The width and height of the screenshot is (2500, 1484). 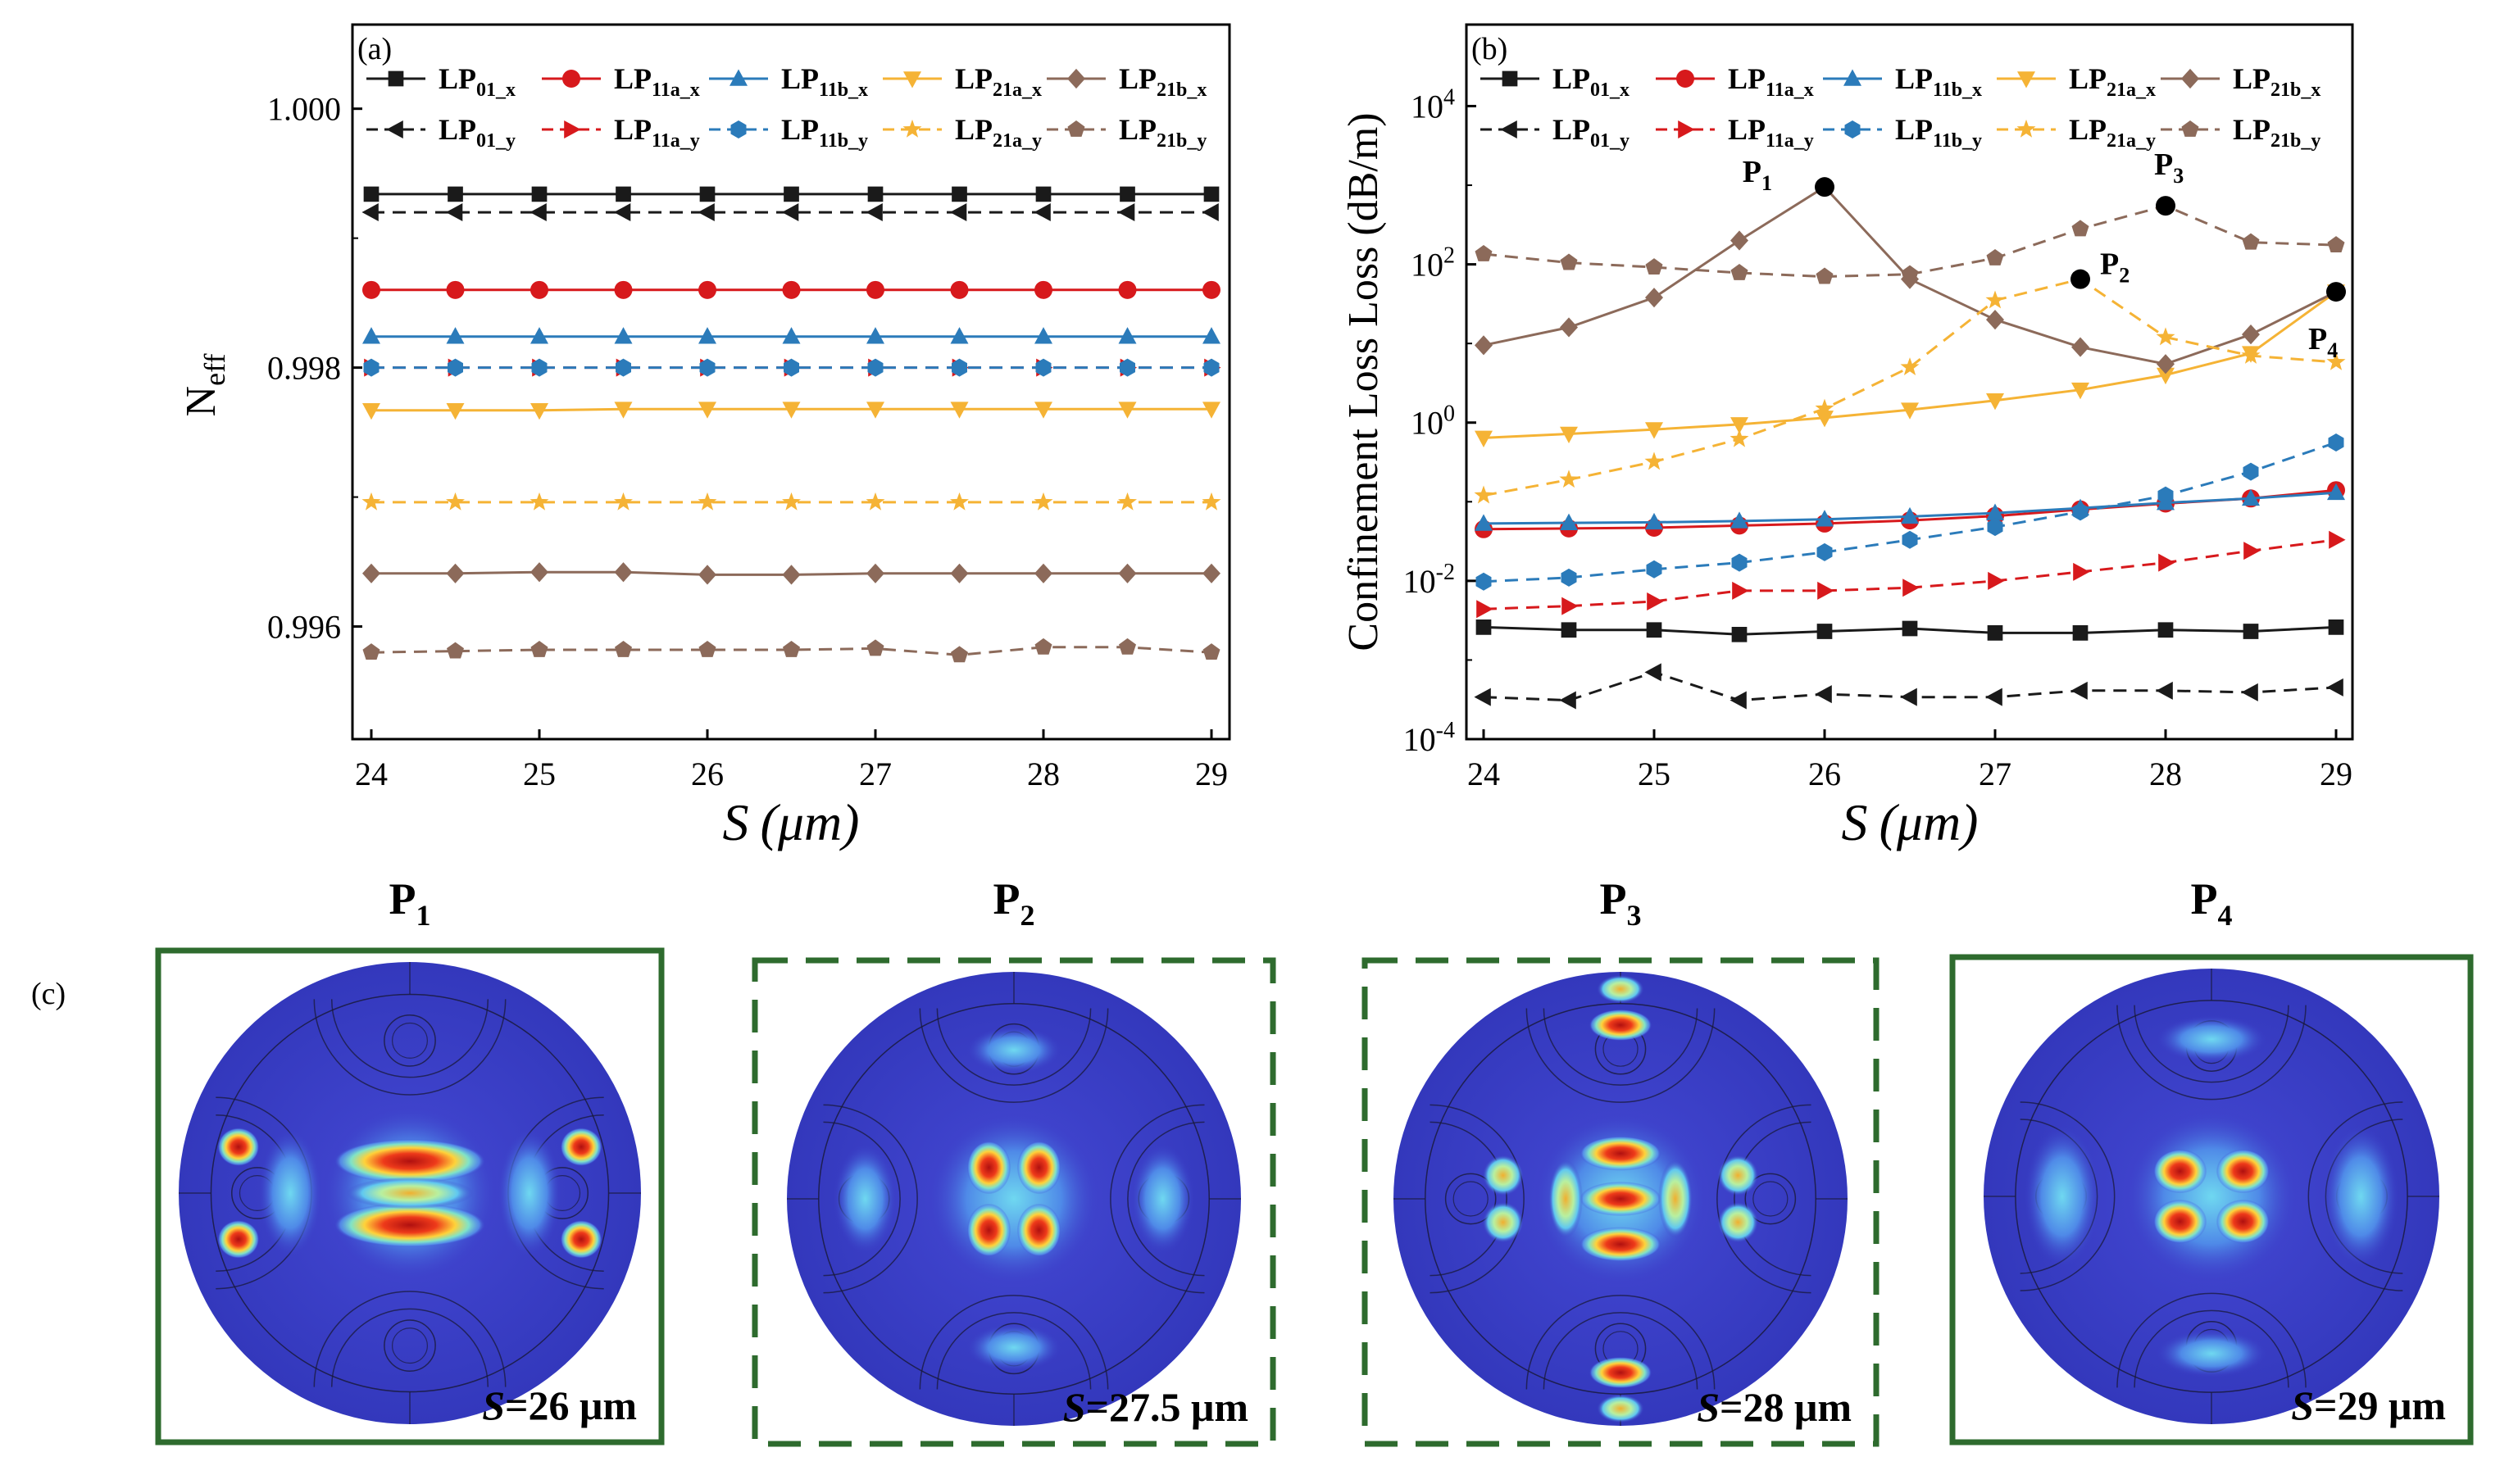 I want to click on legend-label: LP11b_x, so click(x=824, y=81).